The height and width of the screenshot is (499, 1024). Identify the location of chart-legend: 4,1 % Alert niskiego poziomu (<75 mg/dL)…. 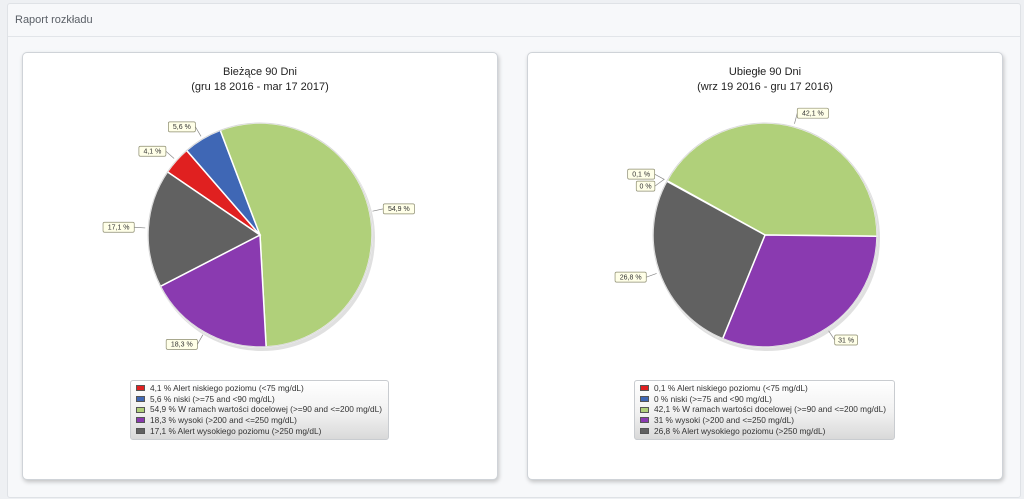
(259, 410).